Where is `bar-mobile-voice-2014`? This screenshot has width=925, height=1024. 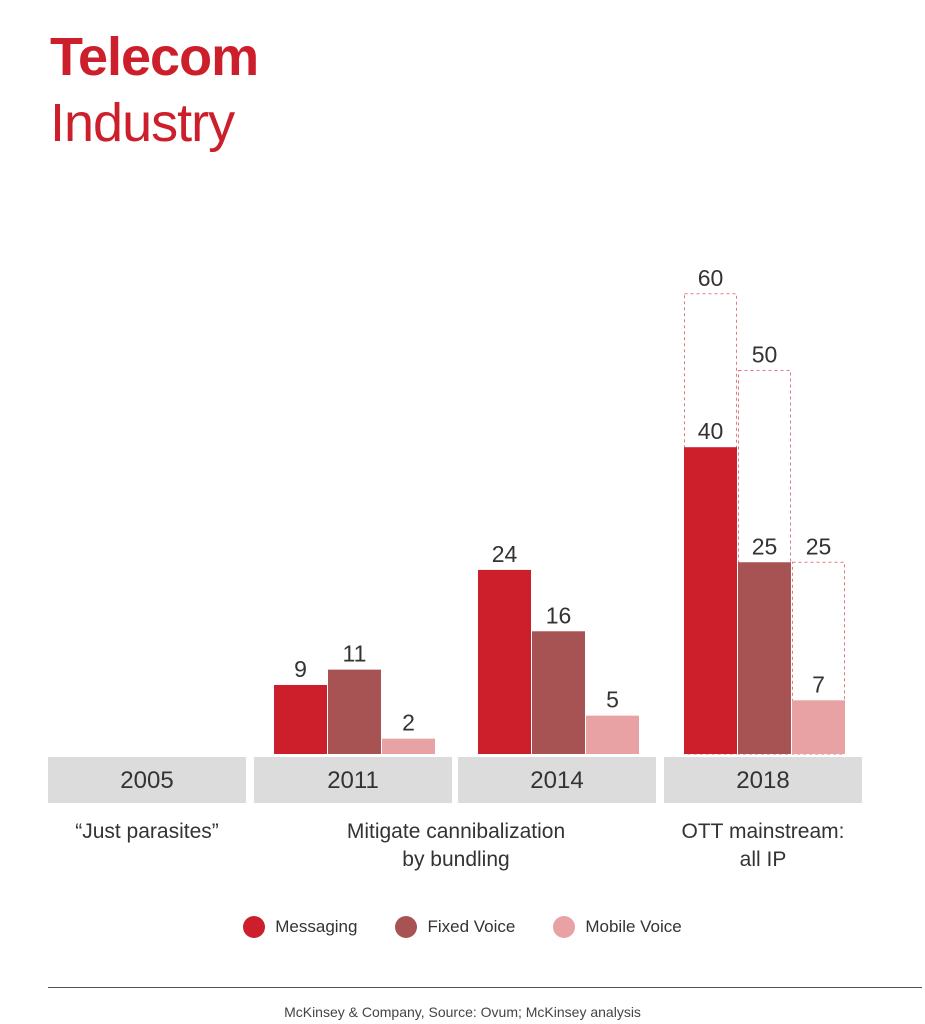 bar-mobile-voice-2014 is located at coordinates (612, 734).